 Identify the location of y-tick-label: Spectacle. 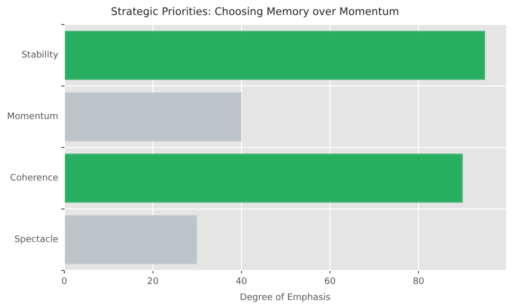
(36, 240).